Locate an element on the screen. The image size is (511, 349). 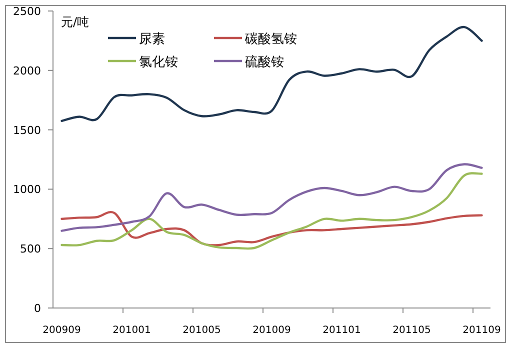
x-tick-label: 201009 is located at coordinates (271, 330).